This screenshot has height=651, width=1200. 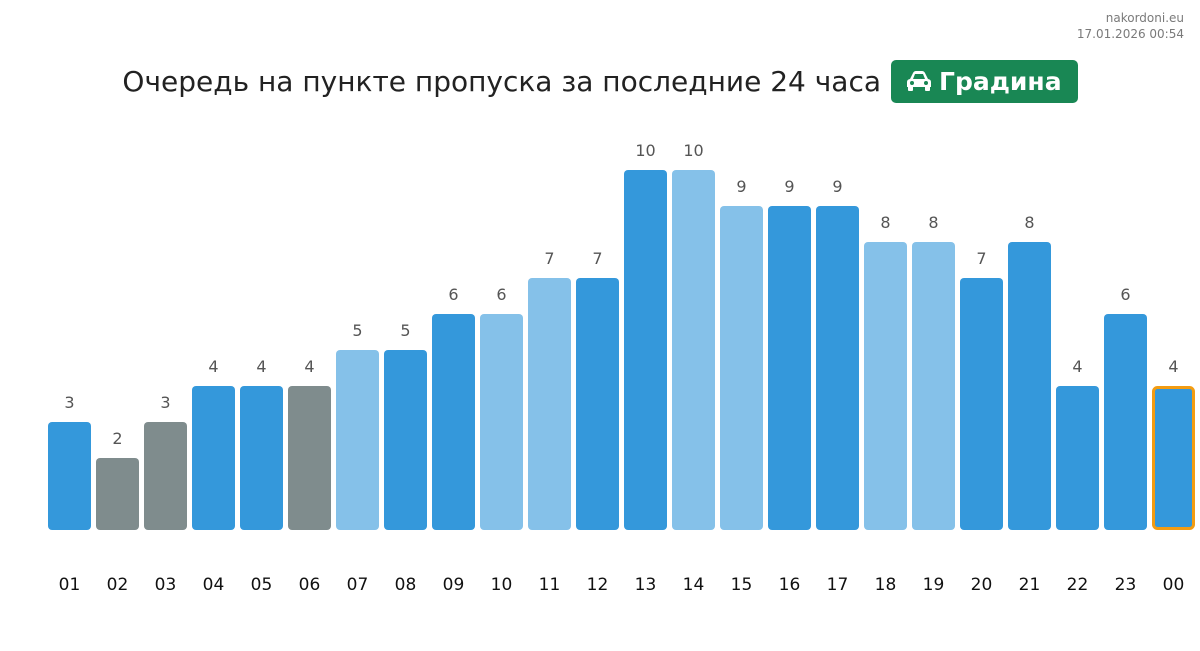 What do you see at coordinates (1029, 222) in the screenshot?
I see `data-label-21: 8` at bounding box center [1029, 222].